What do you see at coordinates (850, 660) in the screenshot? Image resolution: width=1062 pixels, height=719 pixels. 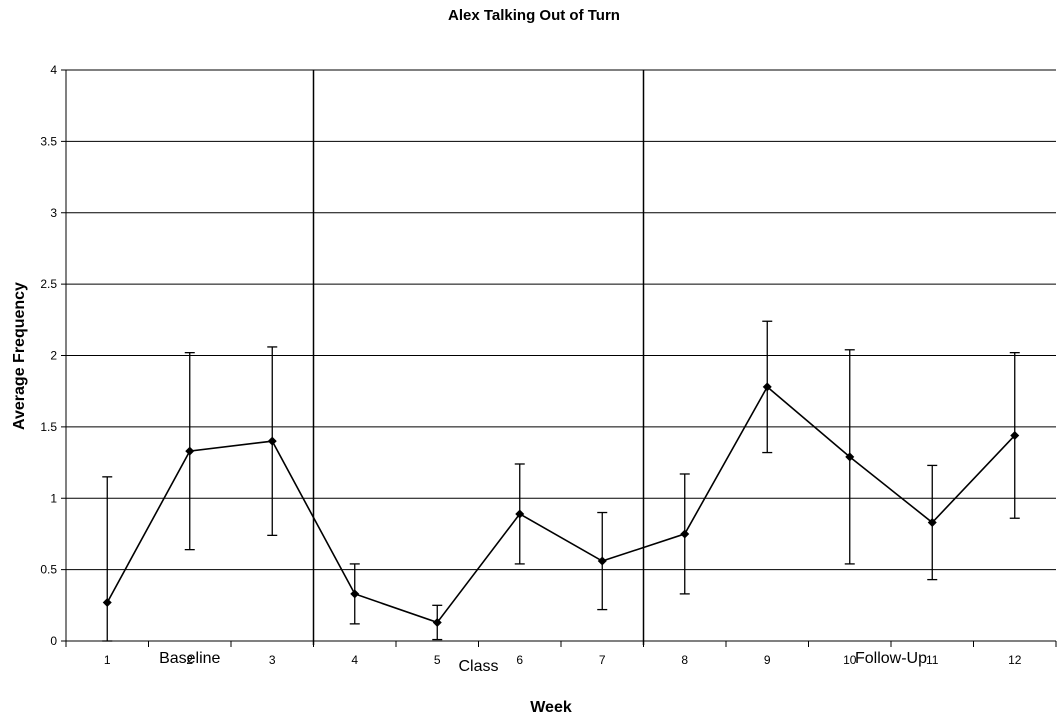 I see `x-tick-label: 10` at bounding box center [850, 660].